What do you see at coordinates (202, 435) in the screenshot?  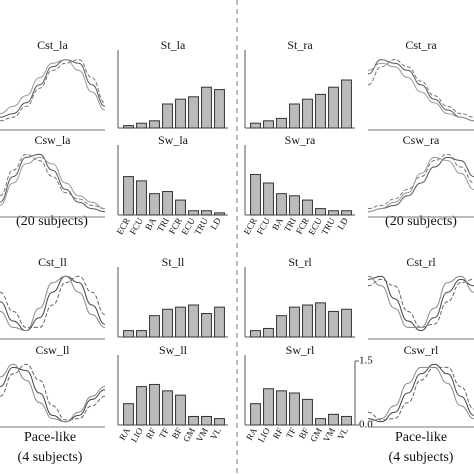 I see `x-tick-label: VM` at bounding box center [202, 435].